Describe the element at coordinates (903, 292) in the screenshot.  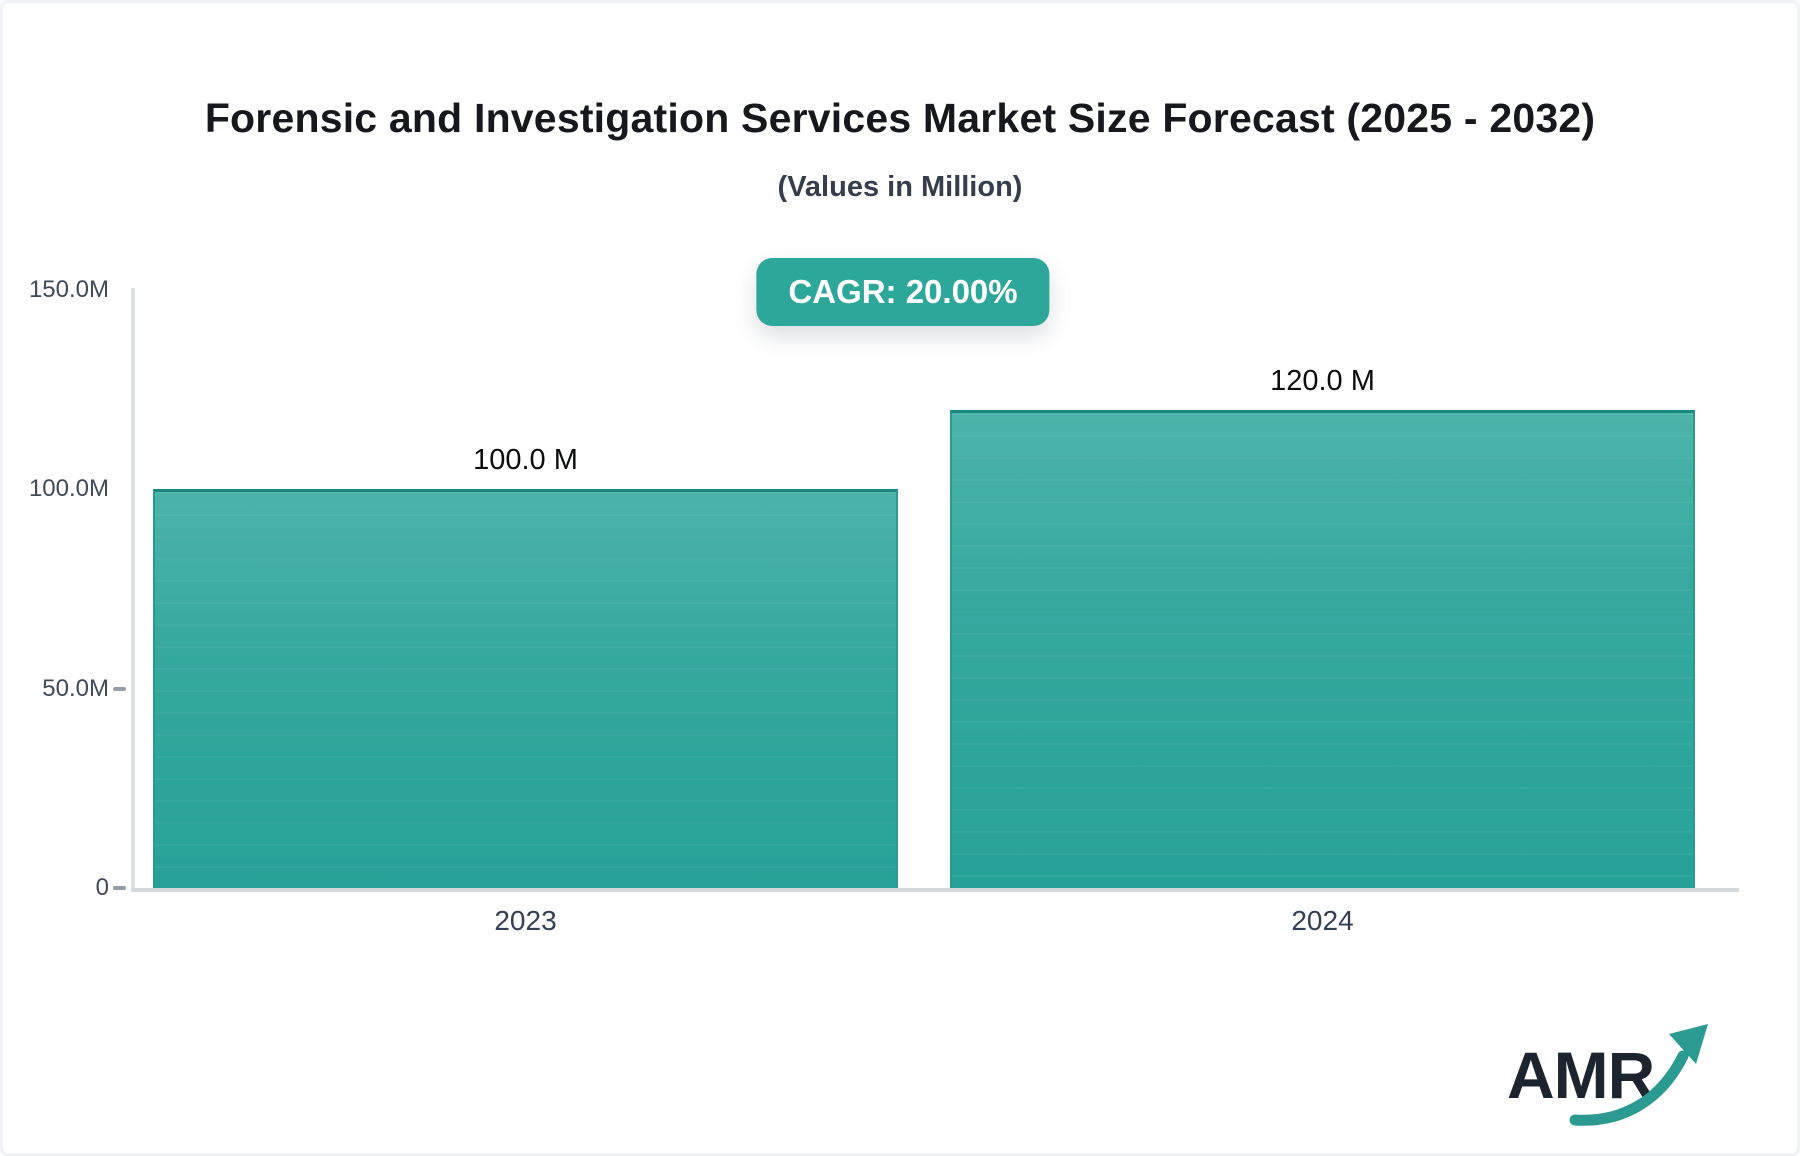
I see `cagr-badge: CAGR: 20.00%` at that location.